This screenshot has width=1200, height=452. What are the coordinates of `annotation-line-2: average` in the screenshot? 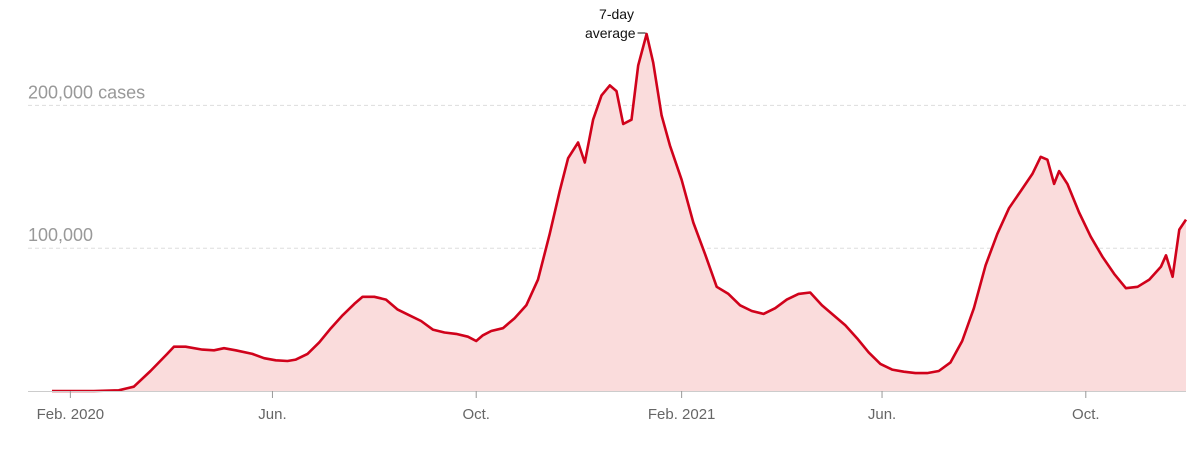 It's located at (610, 33).